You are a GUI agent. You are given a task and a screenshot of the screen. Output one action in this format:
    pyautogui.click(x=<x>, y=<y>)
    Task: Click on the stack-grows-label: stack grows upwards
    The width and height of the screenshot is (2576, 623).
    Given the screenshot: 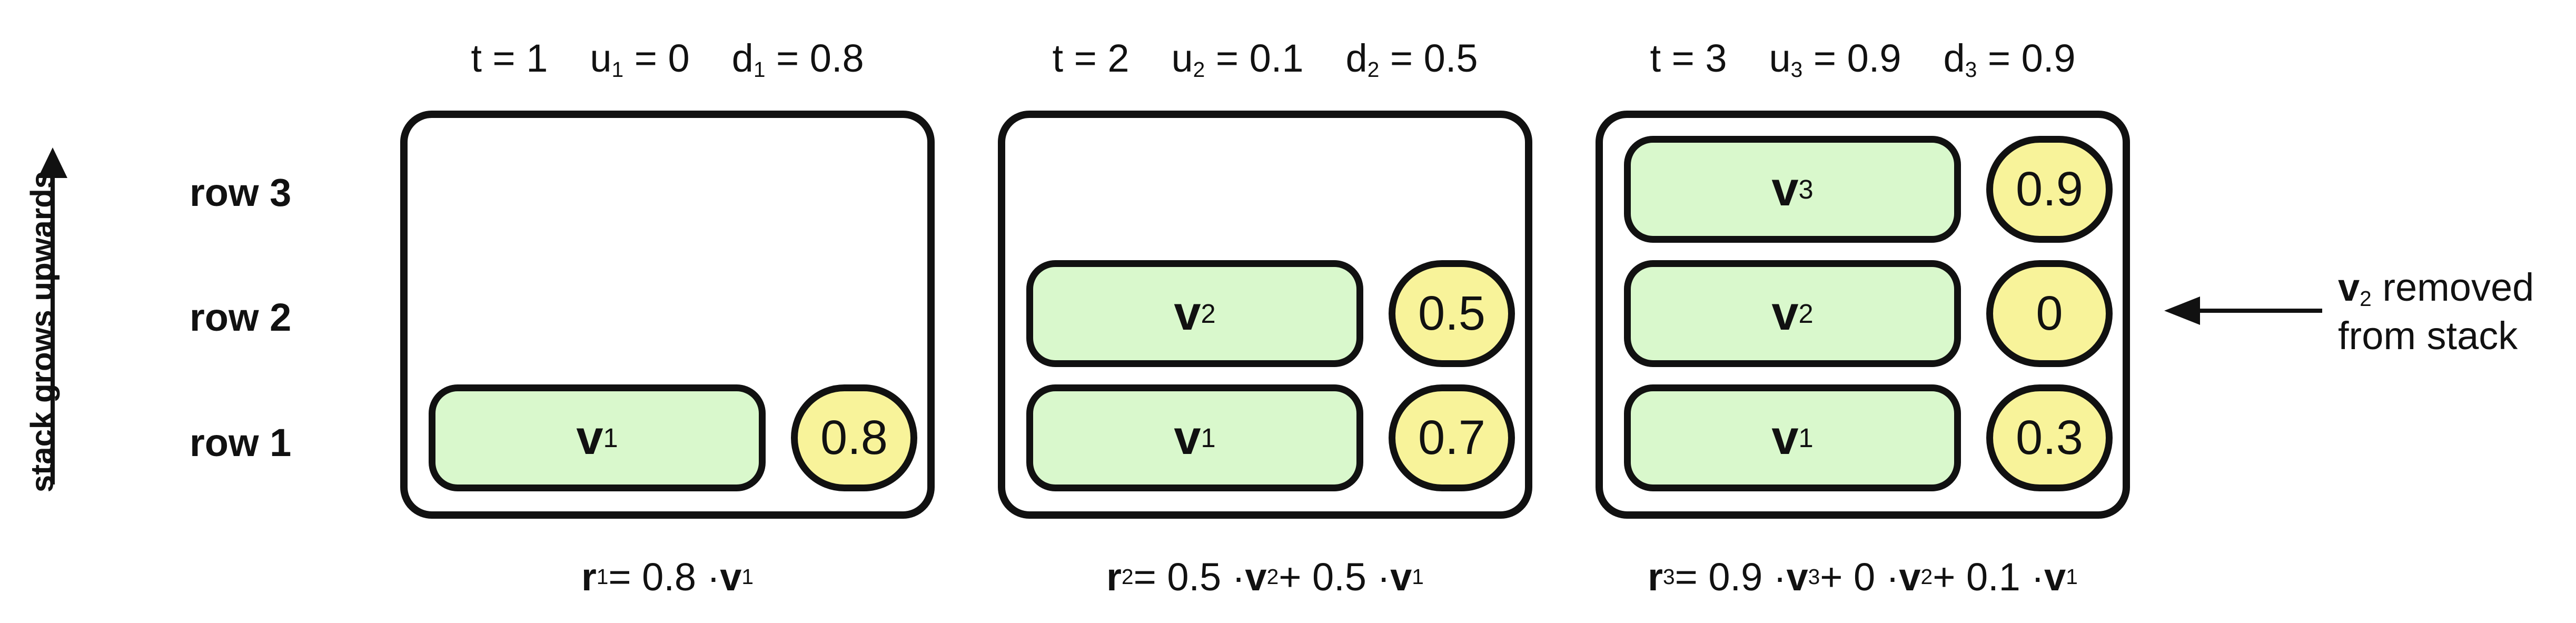 What is the action you would take?
    pyautogui.click(x=42, y=332)
    